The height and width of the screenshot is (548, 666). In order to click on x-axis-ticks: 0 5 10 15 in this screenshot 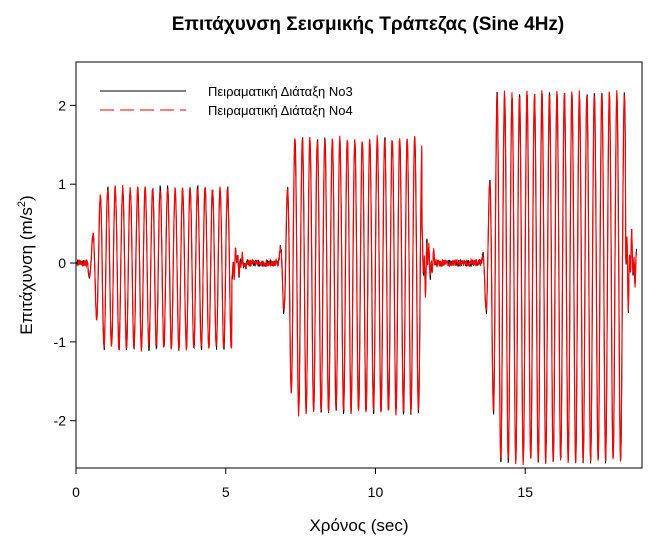, I will do `click(302, 484)`.